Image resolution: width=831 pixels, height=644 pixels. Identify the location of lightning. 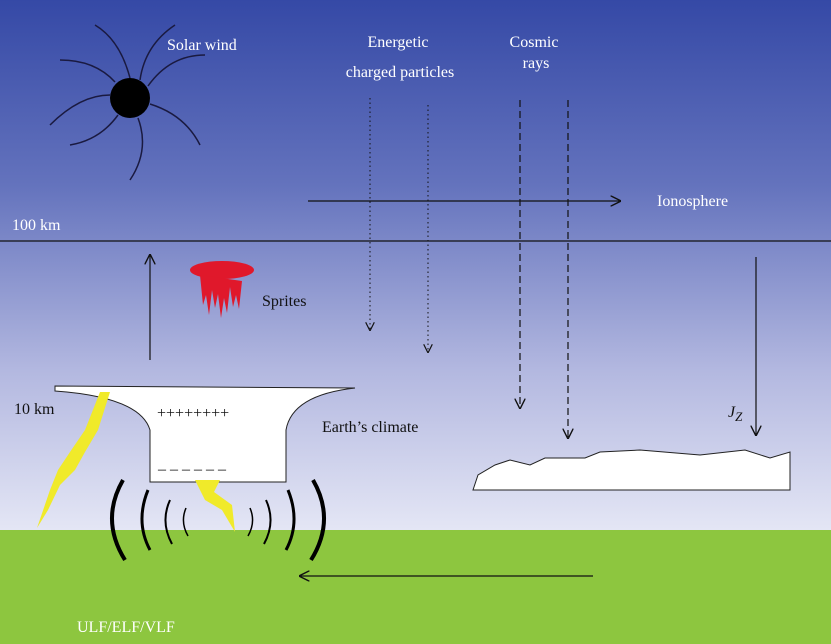
(136, 462).